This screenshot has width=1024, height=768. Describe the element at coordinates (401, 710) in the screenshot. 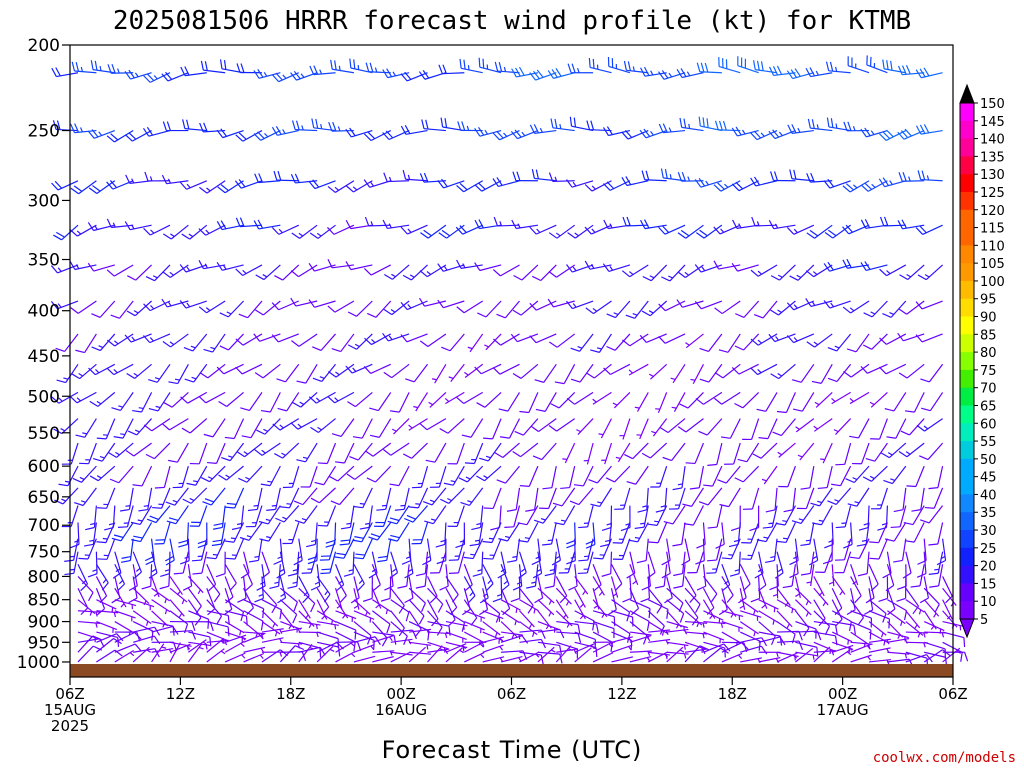

I see `x-tick-label: 16AUG` at that location.